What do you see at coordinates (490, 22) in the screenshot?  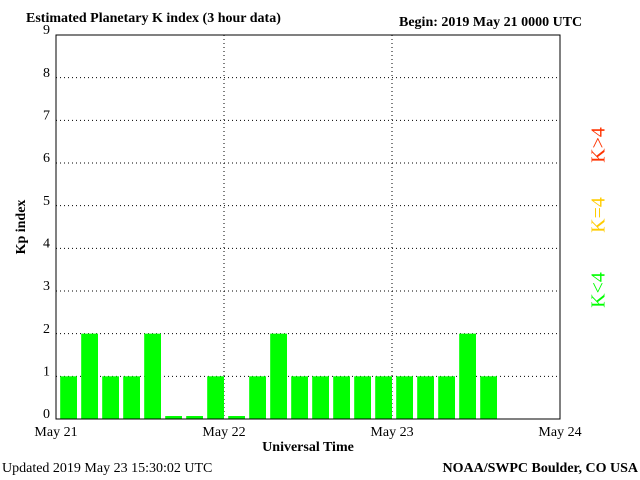 I see `chart-subtitle: Begin: 2019 May 21 0000 UTC` at bounding box center [490, 22].